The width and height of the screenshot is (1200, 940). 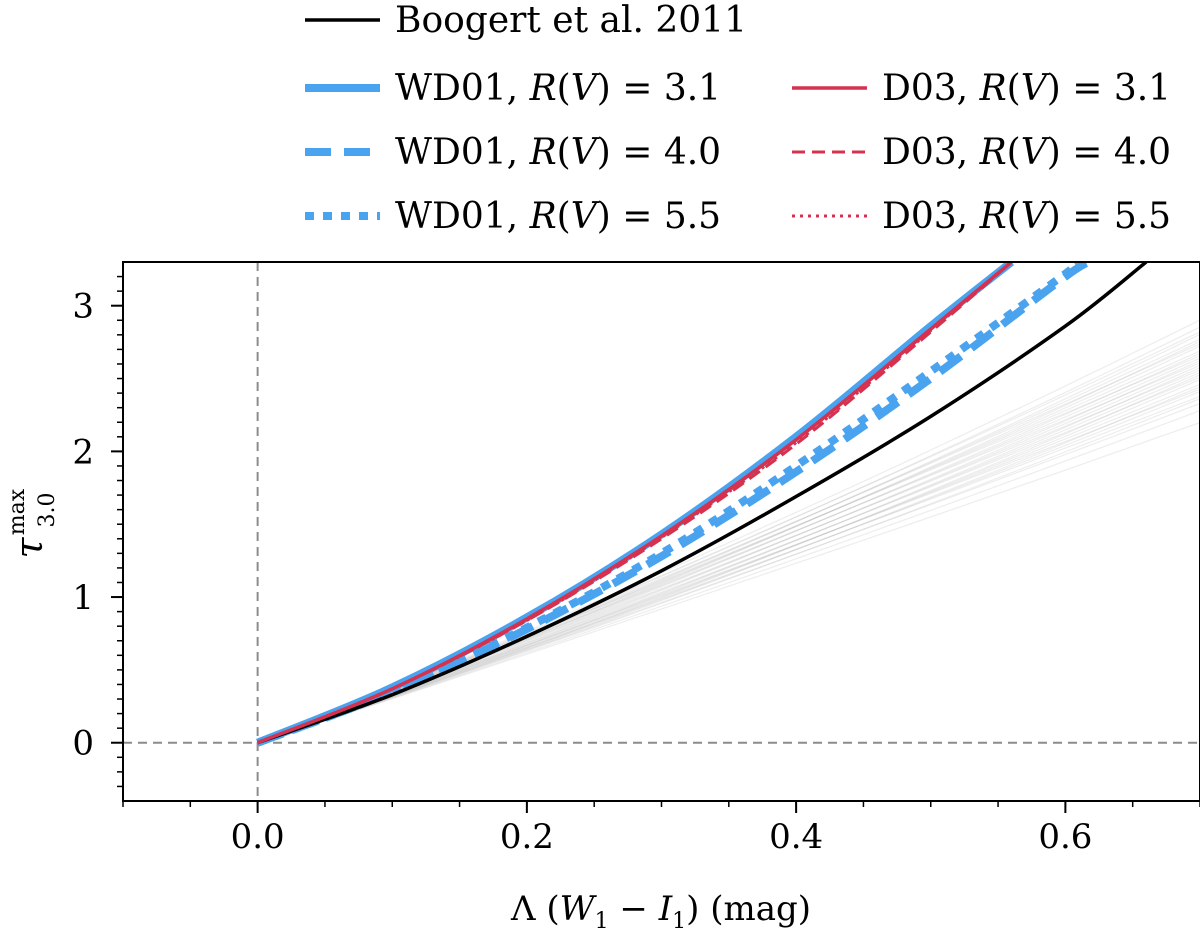 I want to click on y-tick-label: 2, so click(x=83, y=452).